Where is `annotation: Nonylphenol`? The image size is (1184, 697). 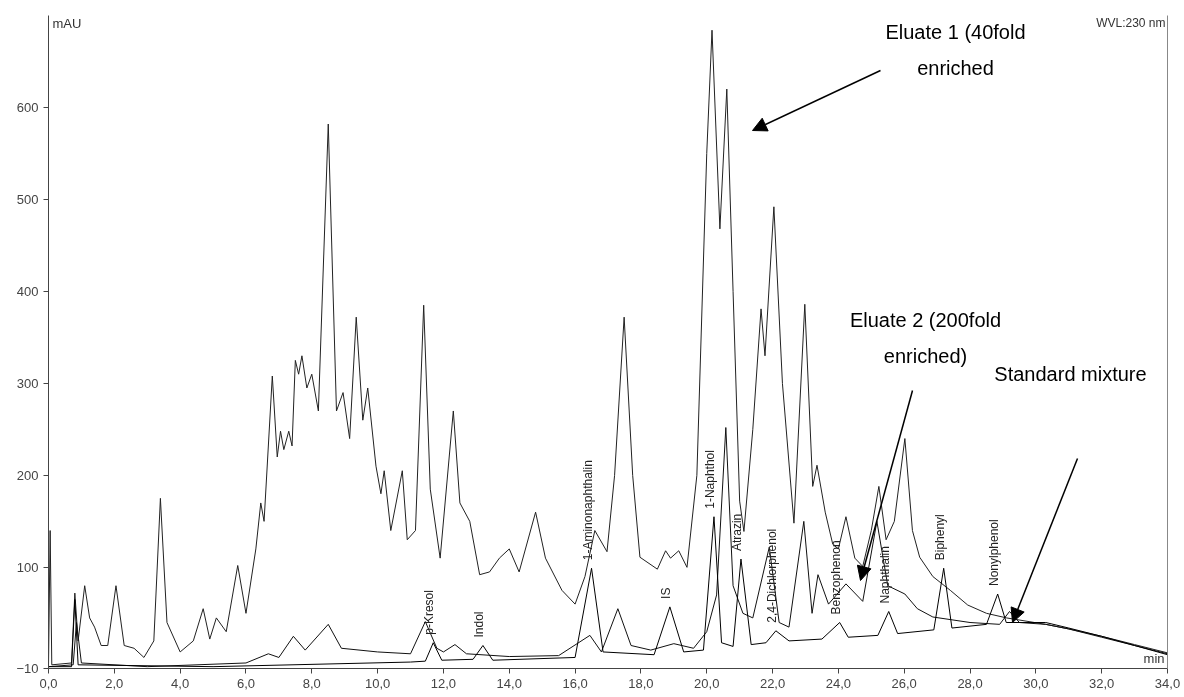
annotation: Nonylphenol is located at coordinates (993, 552).